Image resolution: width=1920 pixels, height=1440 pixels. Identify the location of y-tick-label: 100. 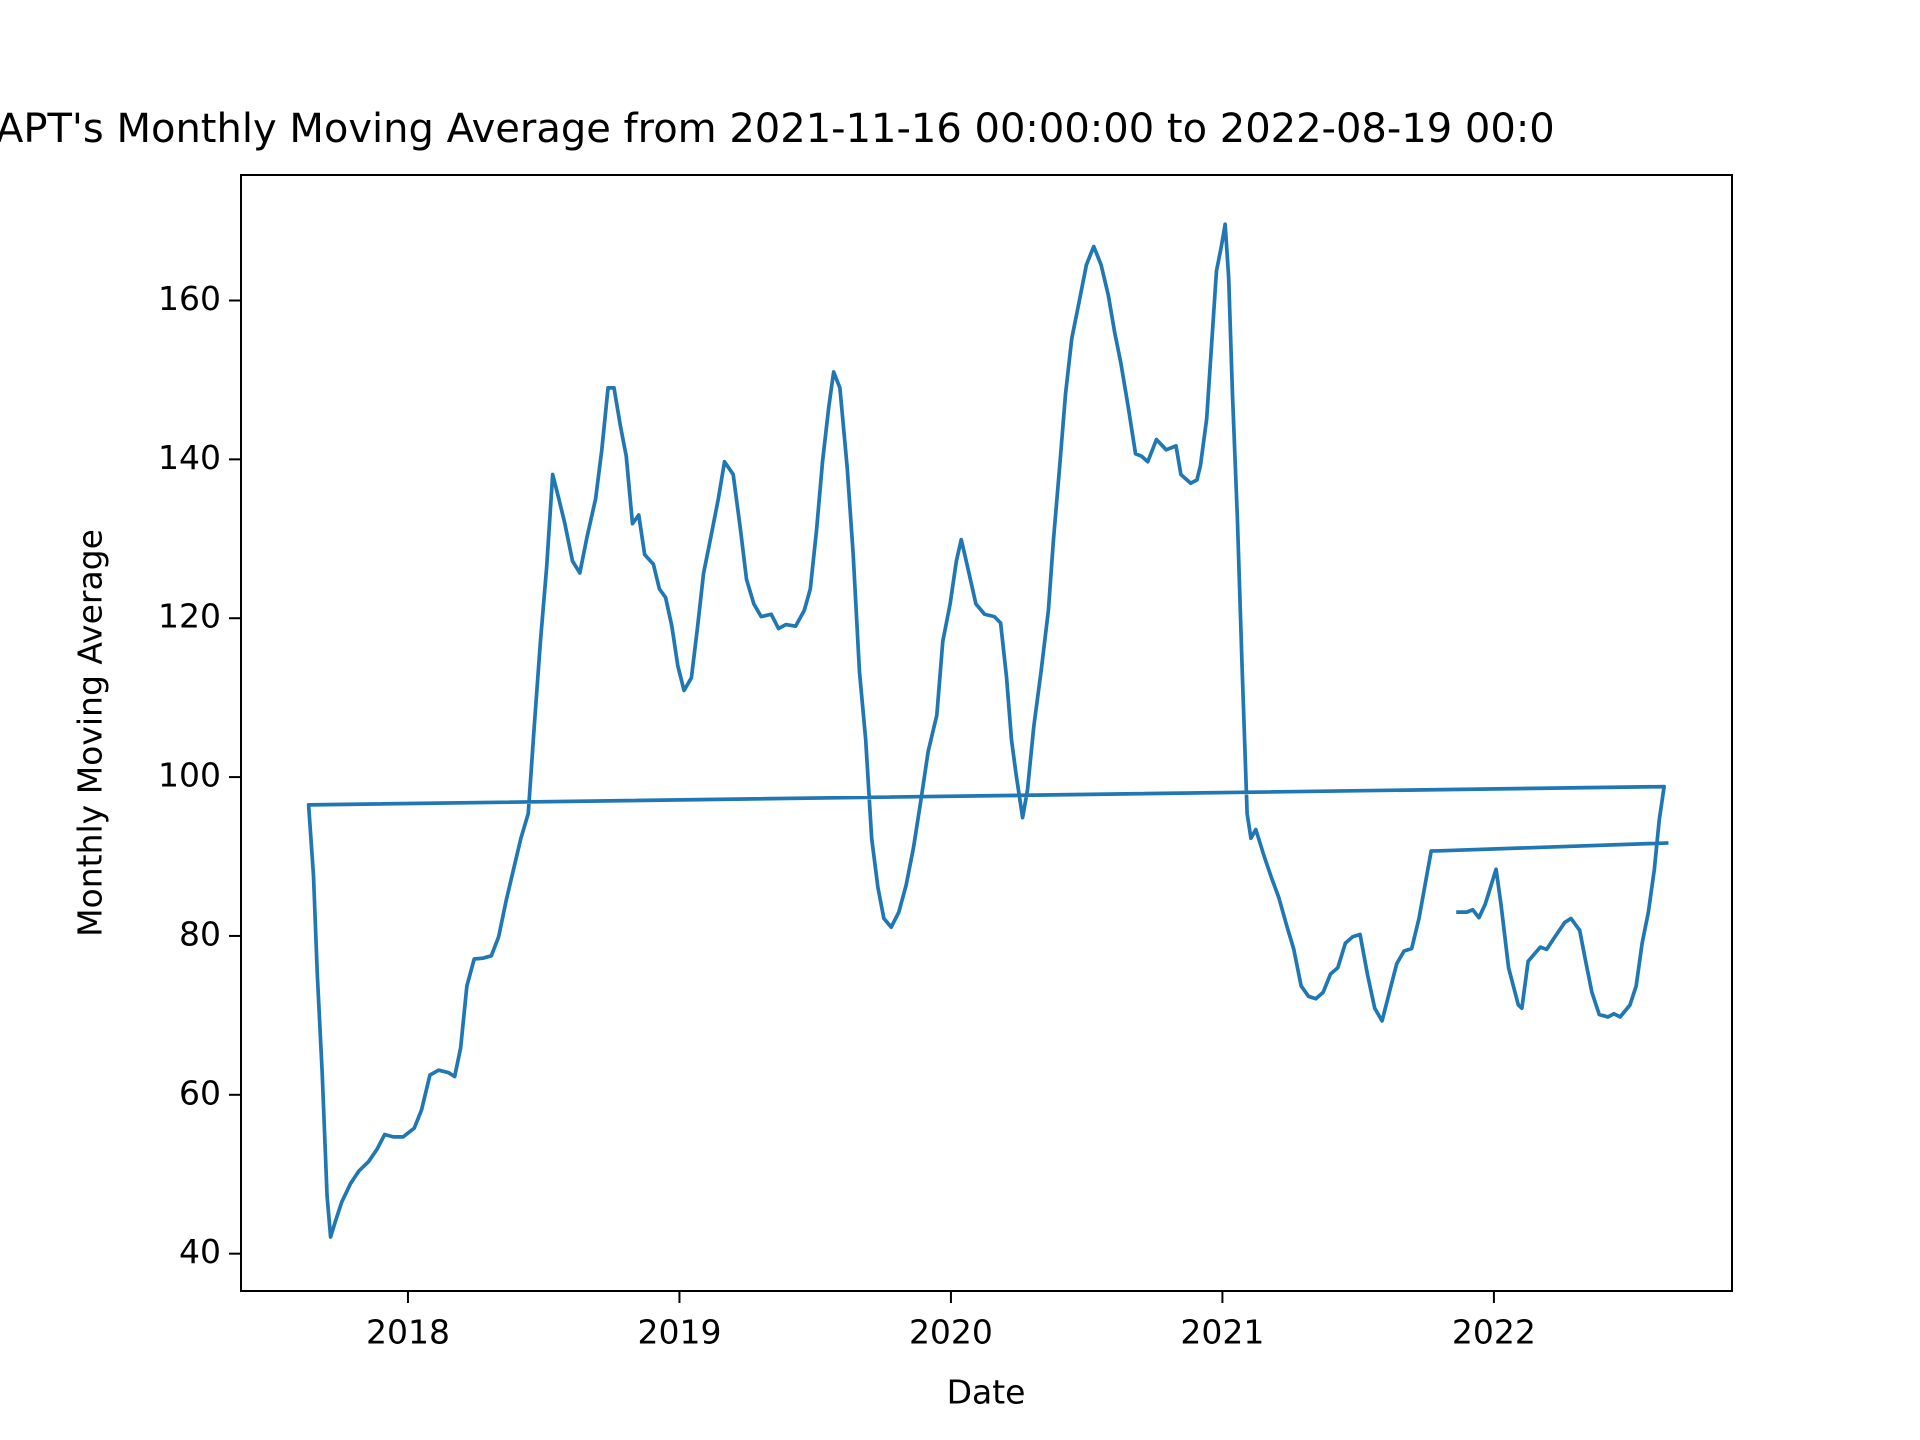
(189, 775).